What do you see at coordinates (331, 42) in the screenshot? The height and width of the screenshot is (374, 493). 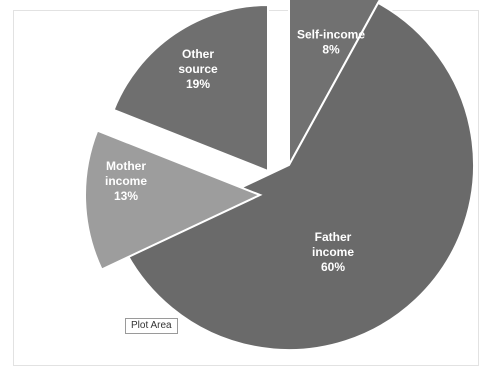 I see `slice-label-self-income: Self-income 8%` at bounding box center [331, 42].